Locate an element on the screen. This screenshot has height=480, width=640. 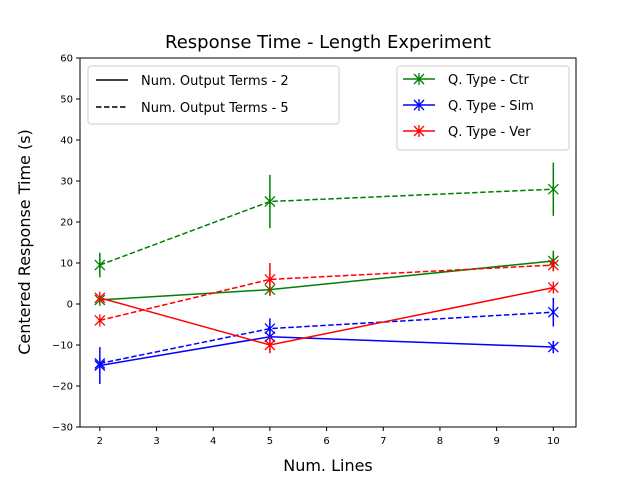
y-tick-label: 60 is located at coordinates (66, 59).